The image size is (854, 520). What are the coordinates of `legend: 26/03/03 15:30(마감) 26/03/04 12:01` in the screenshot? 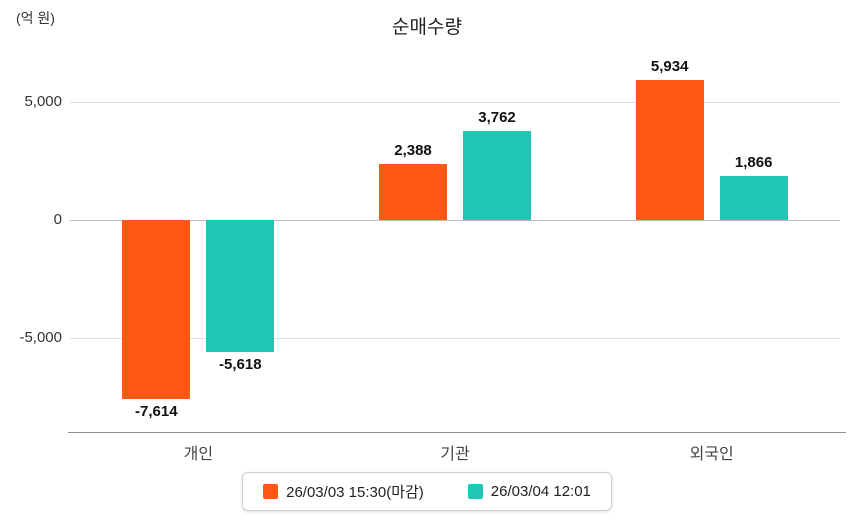 It's located at (427, 491).